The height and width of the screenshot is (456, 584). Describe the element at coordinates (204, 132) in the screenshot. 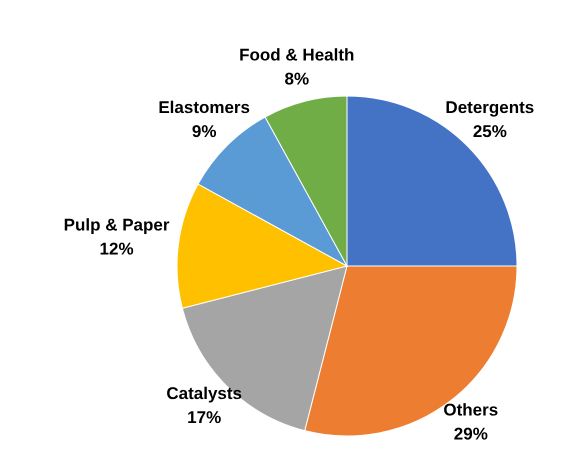

I see `data-label: 9%` at that location.